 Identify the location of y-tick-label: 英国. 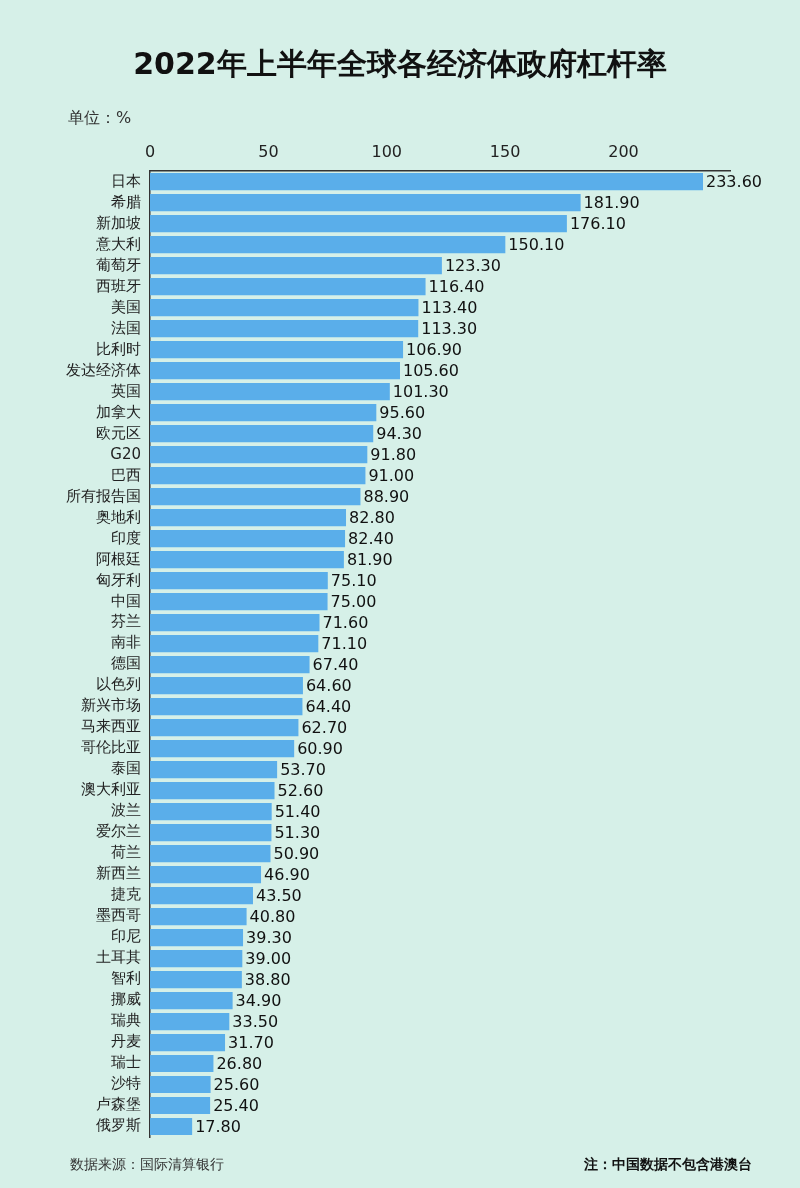
(126, 390).